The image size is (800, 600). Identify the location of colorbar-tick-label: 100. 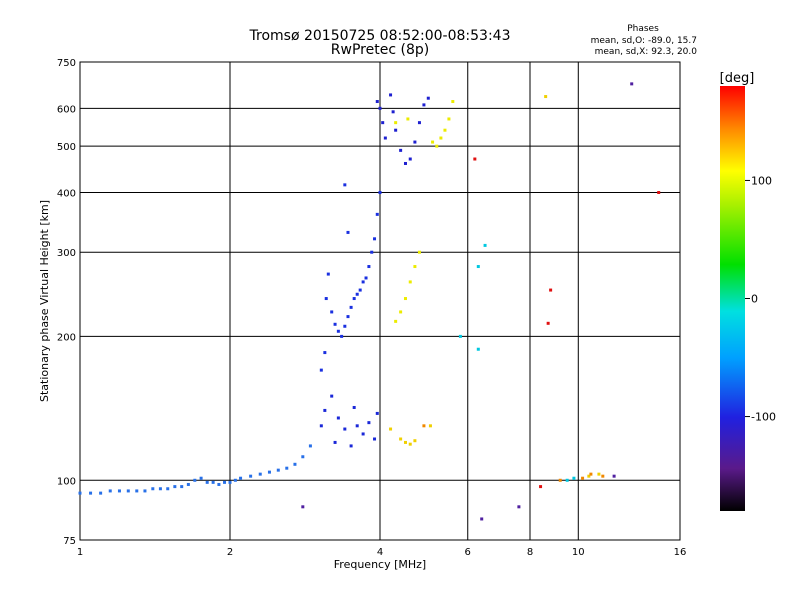
(761, 180).